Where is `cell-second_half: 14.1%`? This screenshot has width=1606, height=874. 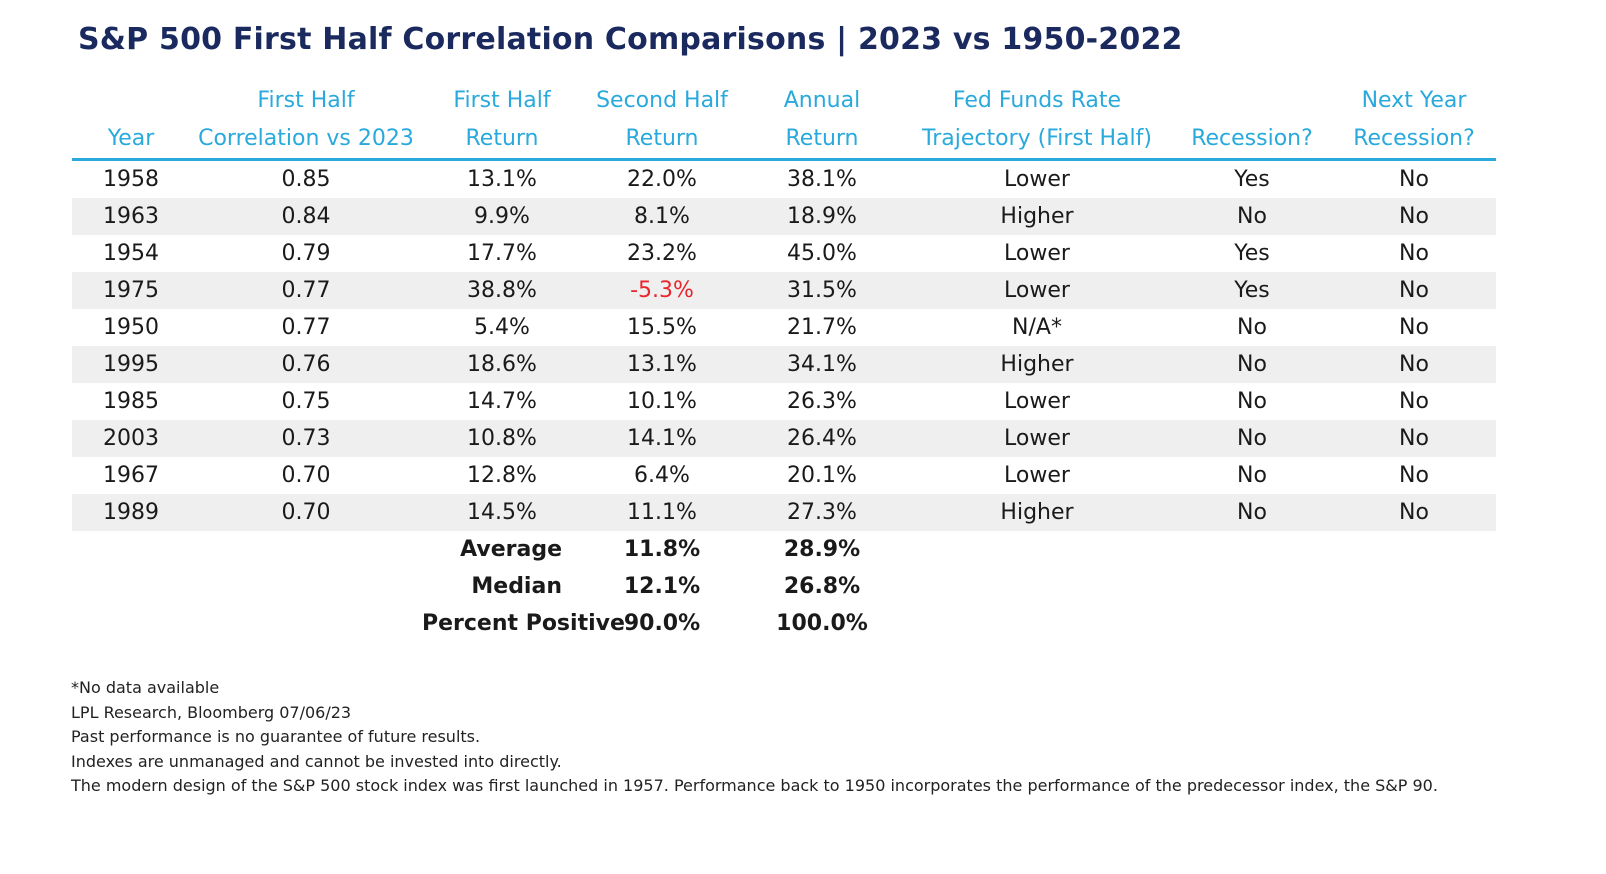
cell-second_half: 14.1% is located at coordinates (662, 438).